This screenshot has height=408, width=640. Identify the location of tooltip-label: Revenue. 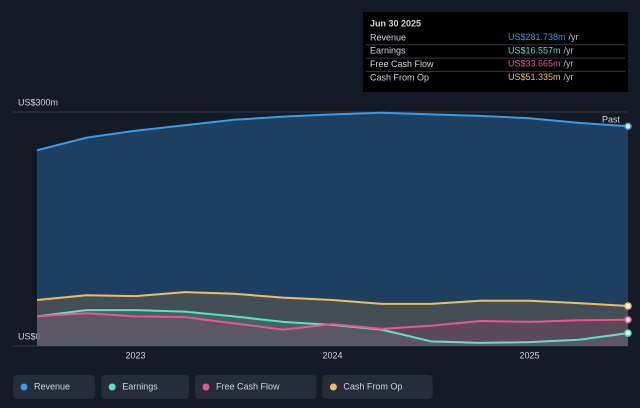
(388, 37).